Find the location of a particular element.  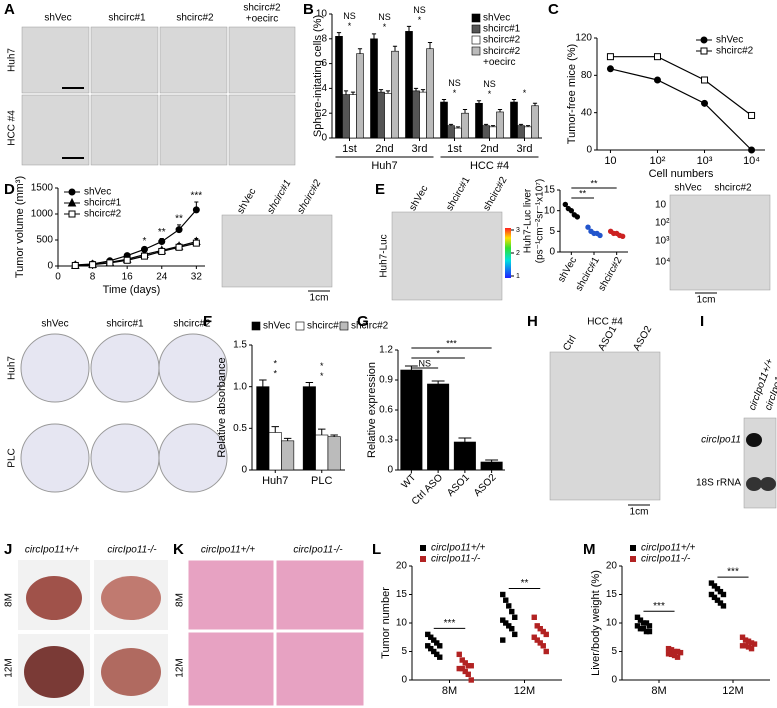

panel-letter: J is located at coordinates (8, 549).